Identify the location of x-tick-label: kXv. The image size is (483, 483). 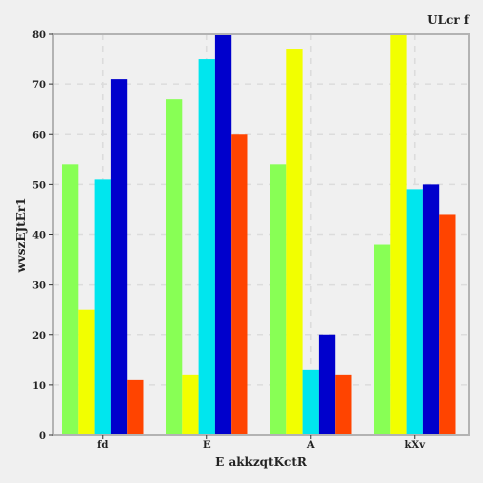
(416, 445).